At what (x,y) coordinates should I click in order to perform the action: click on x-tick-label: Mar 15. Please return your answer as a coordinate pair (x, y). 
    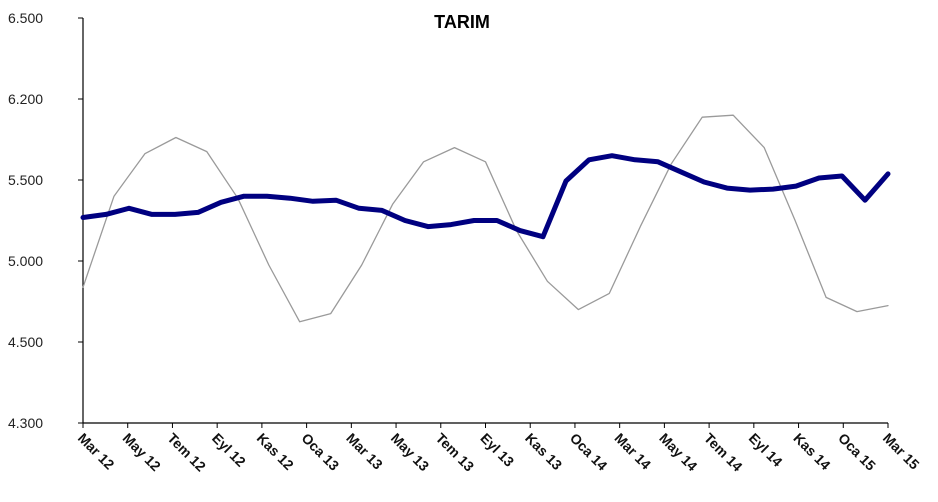
    Looking at the image, I should click on (901, 451).